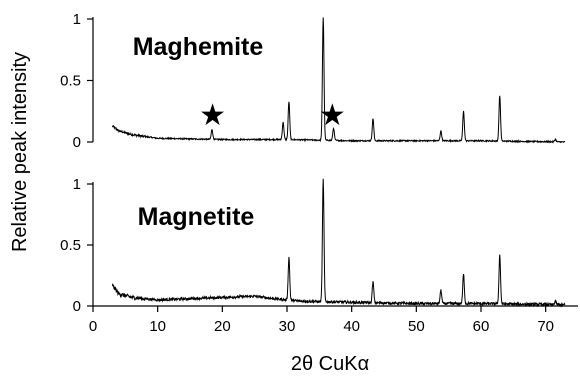  I want to click on x-tick-label: 10, so click(157, 326).